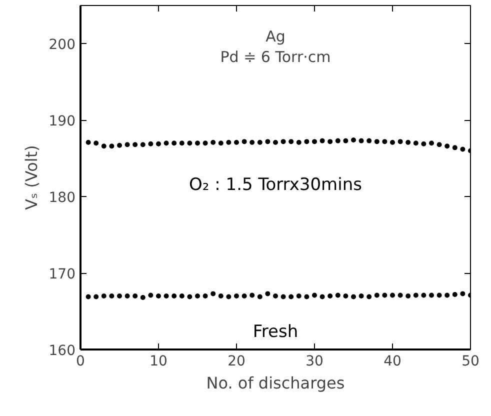 The image size is (491, 416). What do you see at coordinates (315, 362) in the screenshot?
I see `x-tick-label: 30` at bounding box center [315, 362].